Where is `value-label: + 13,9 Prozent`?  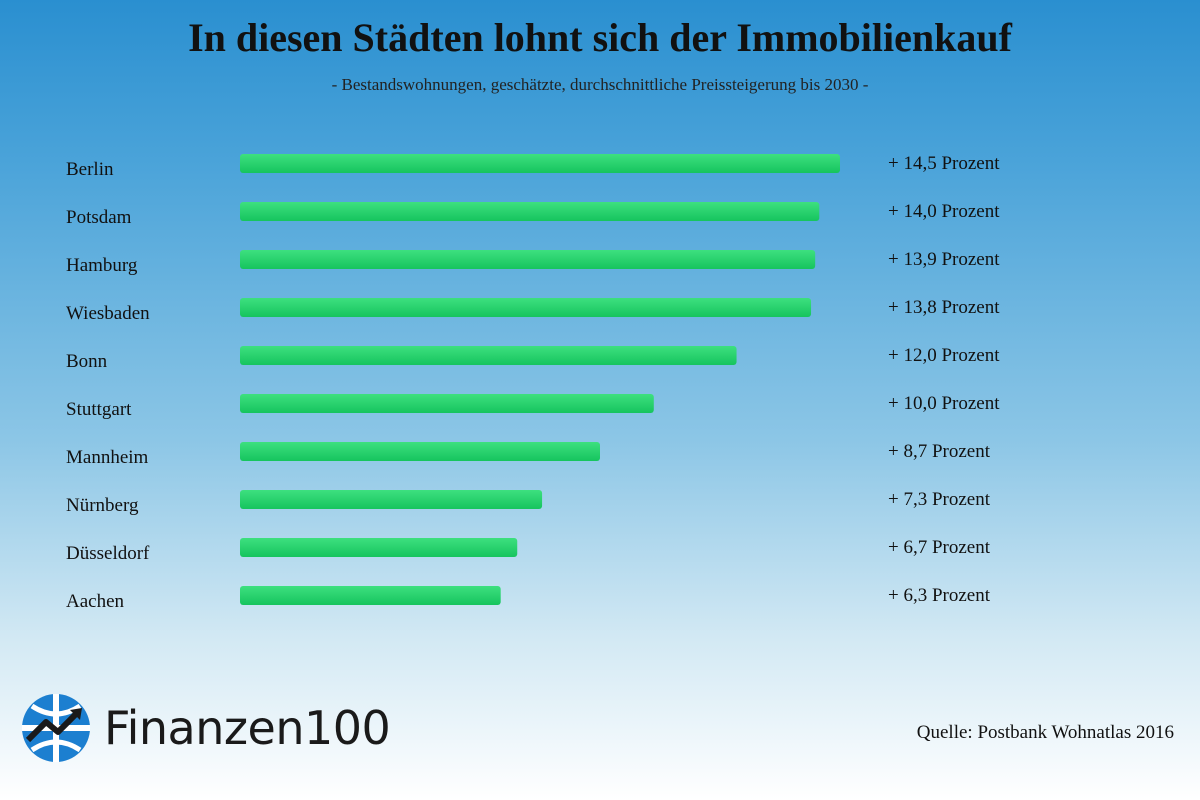 value-label: + 13,9 Prozent is located at coordinates (944, 259).